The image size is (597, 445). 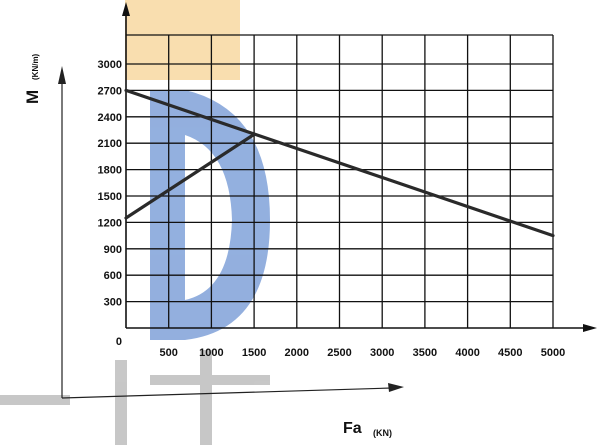 What do you see at coordinates (297, 353) in the screenshot?
I see `x-tick-label: 2000` at bounding box center [297, 353].